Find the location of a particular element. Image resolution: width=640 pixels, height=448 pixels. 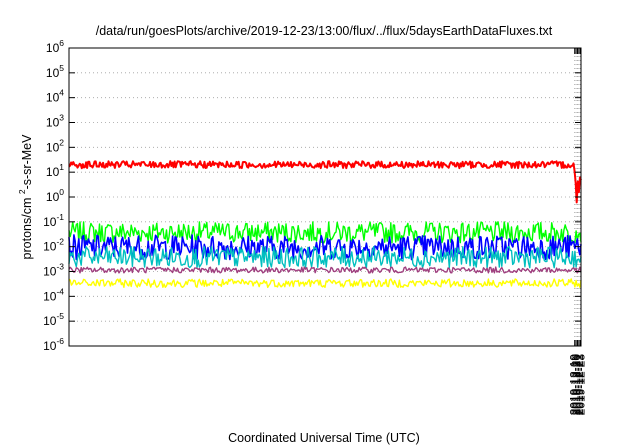

y-tick-label: 10⁻⁵ is located at coordinates (53, 319).